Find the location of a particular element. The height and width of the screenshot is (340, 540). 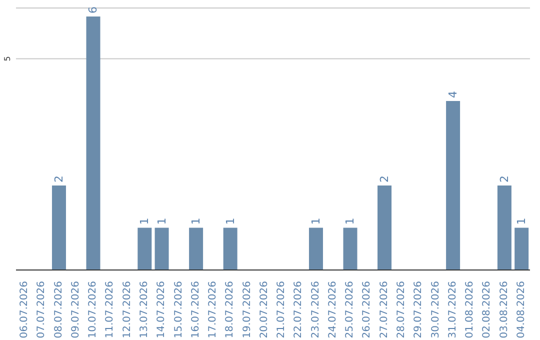

x-tick-label: 28.07.2026 is located at coordinates (401, 309).